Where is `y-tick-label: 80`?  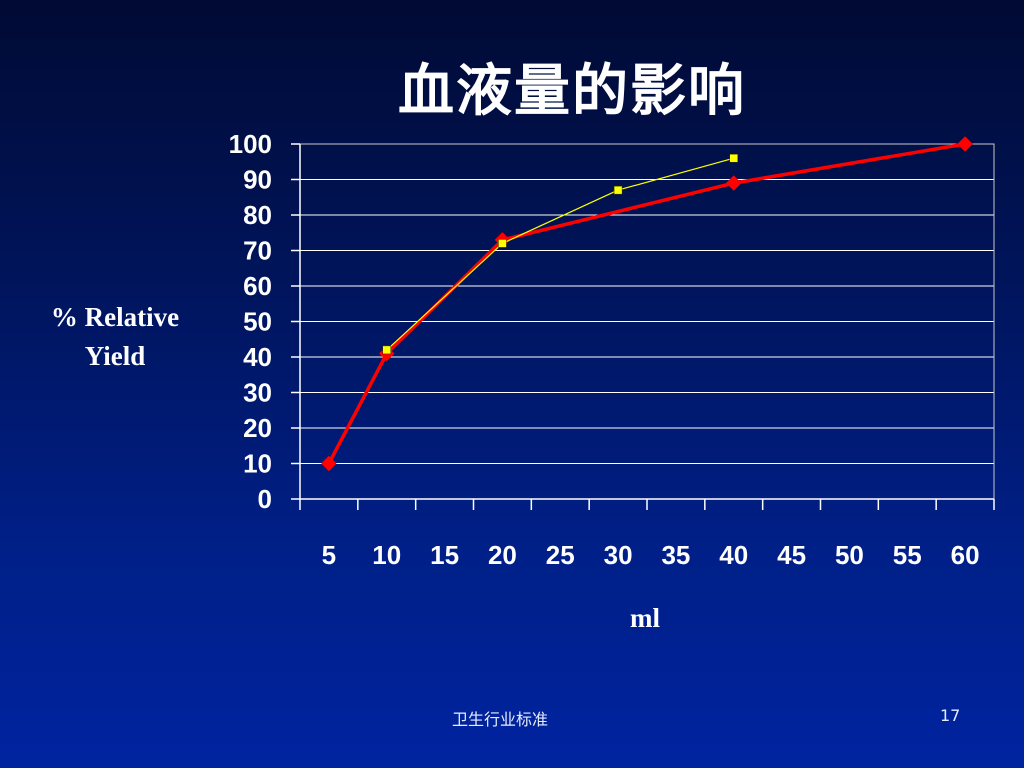
y-tick-label: 80 is located at coordinates (257, 215).